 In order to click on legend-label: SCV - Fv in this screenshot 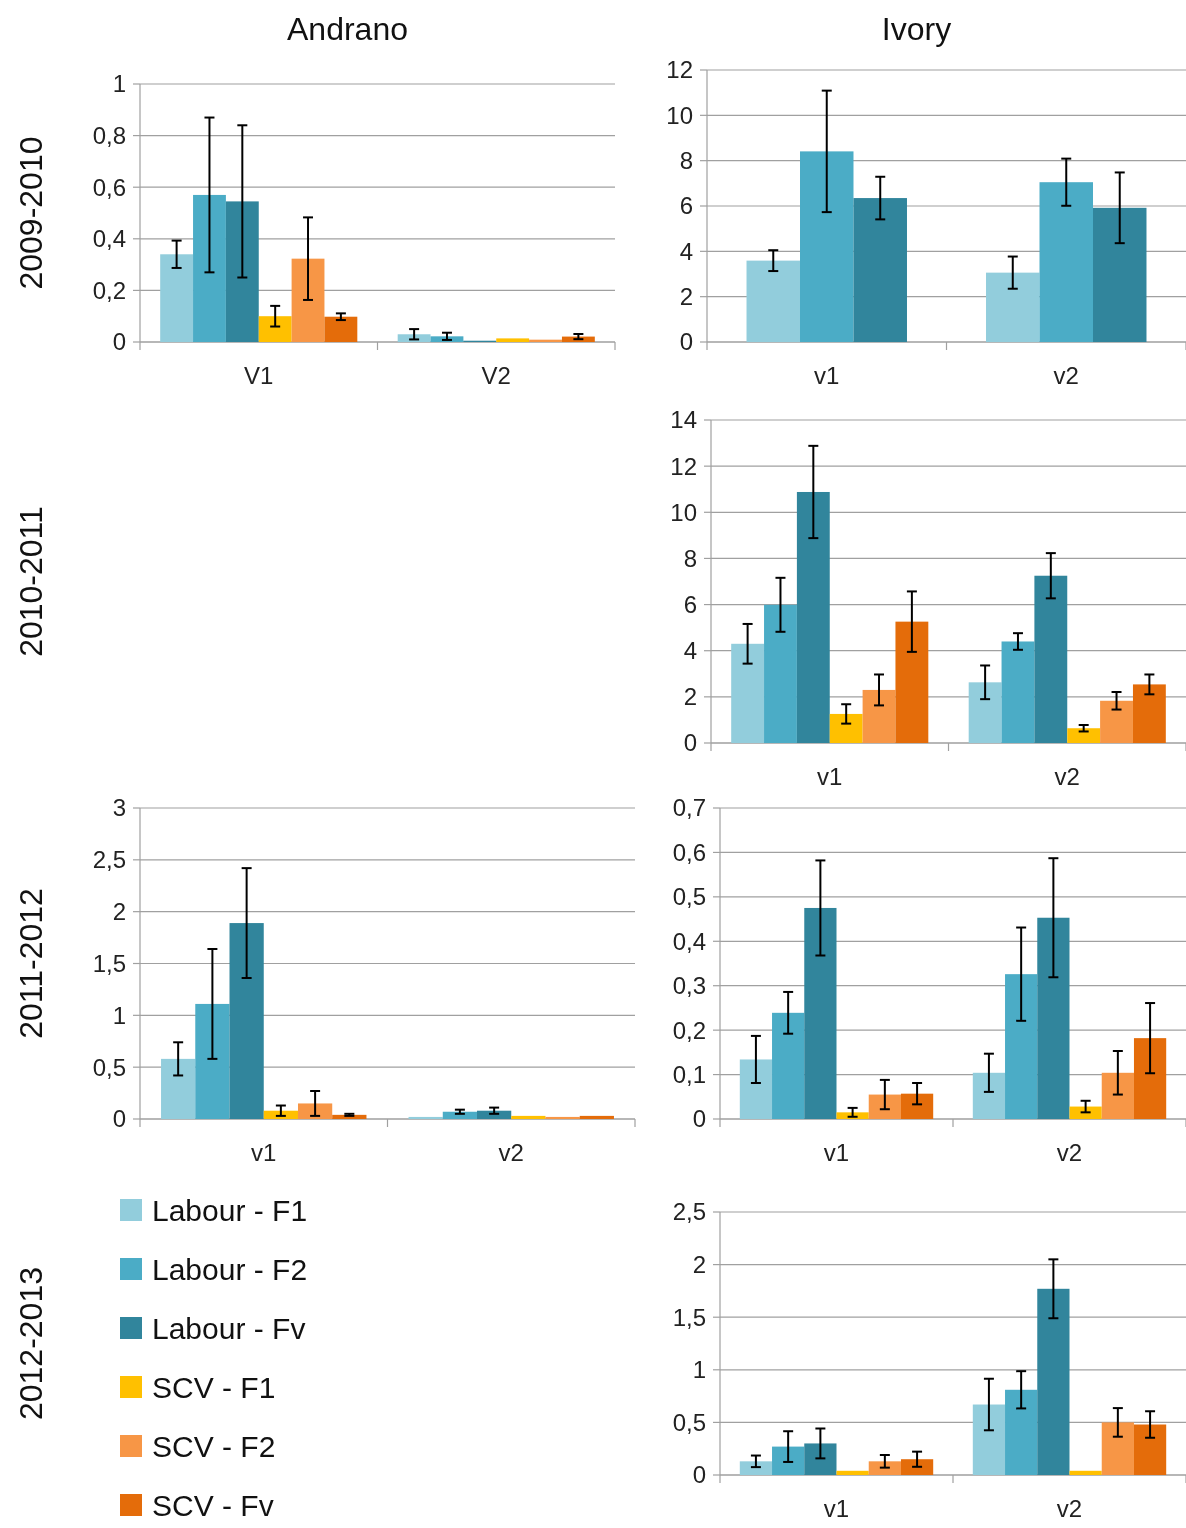, I will do `click(213, 1505)`.